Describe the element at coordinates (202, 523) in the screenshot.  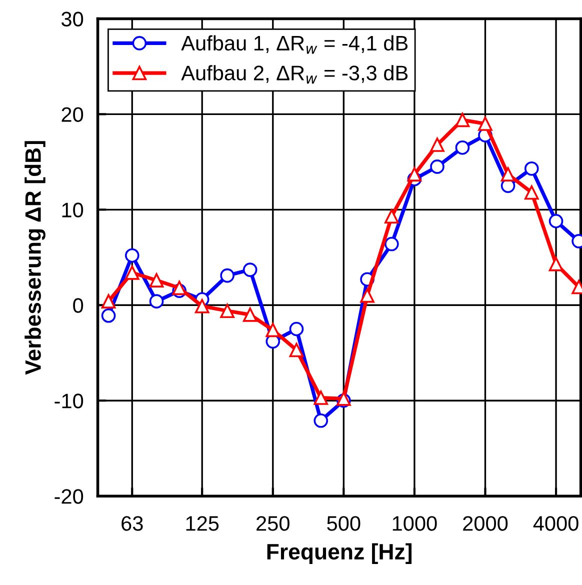
I see `x-tick-label: 125` at that location.